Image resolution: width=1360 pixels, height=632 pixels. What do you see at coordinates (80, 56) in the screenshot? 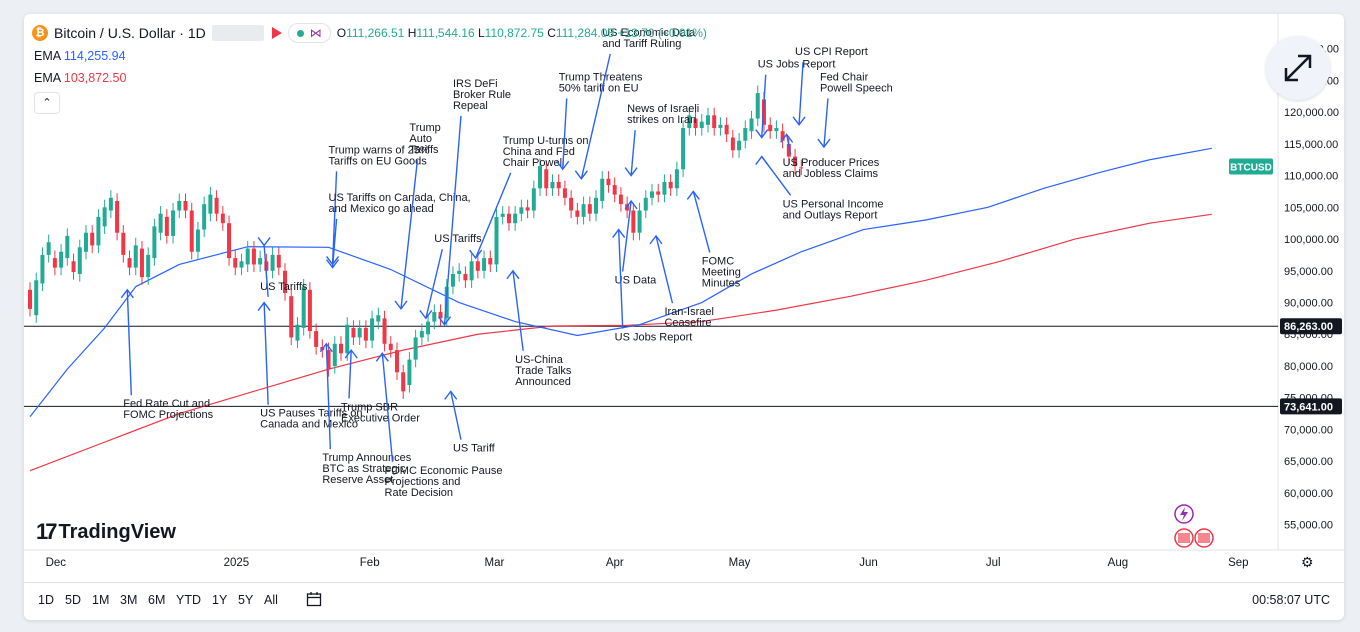
I see `ema-fast-legend: EMA 114,255.94` at bounding box center [80, 56].